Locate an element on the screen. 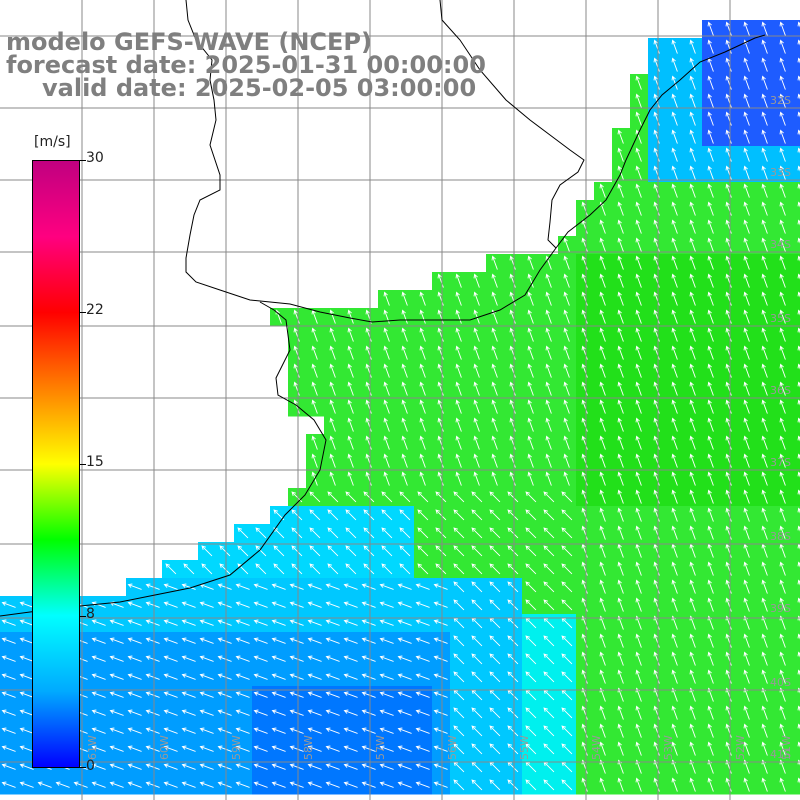  latitude-label: 32S is located at coordinates (780, 100).